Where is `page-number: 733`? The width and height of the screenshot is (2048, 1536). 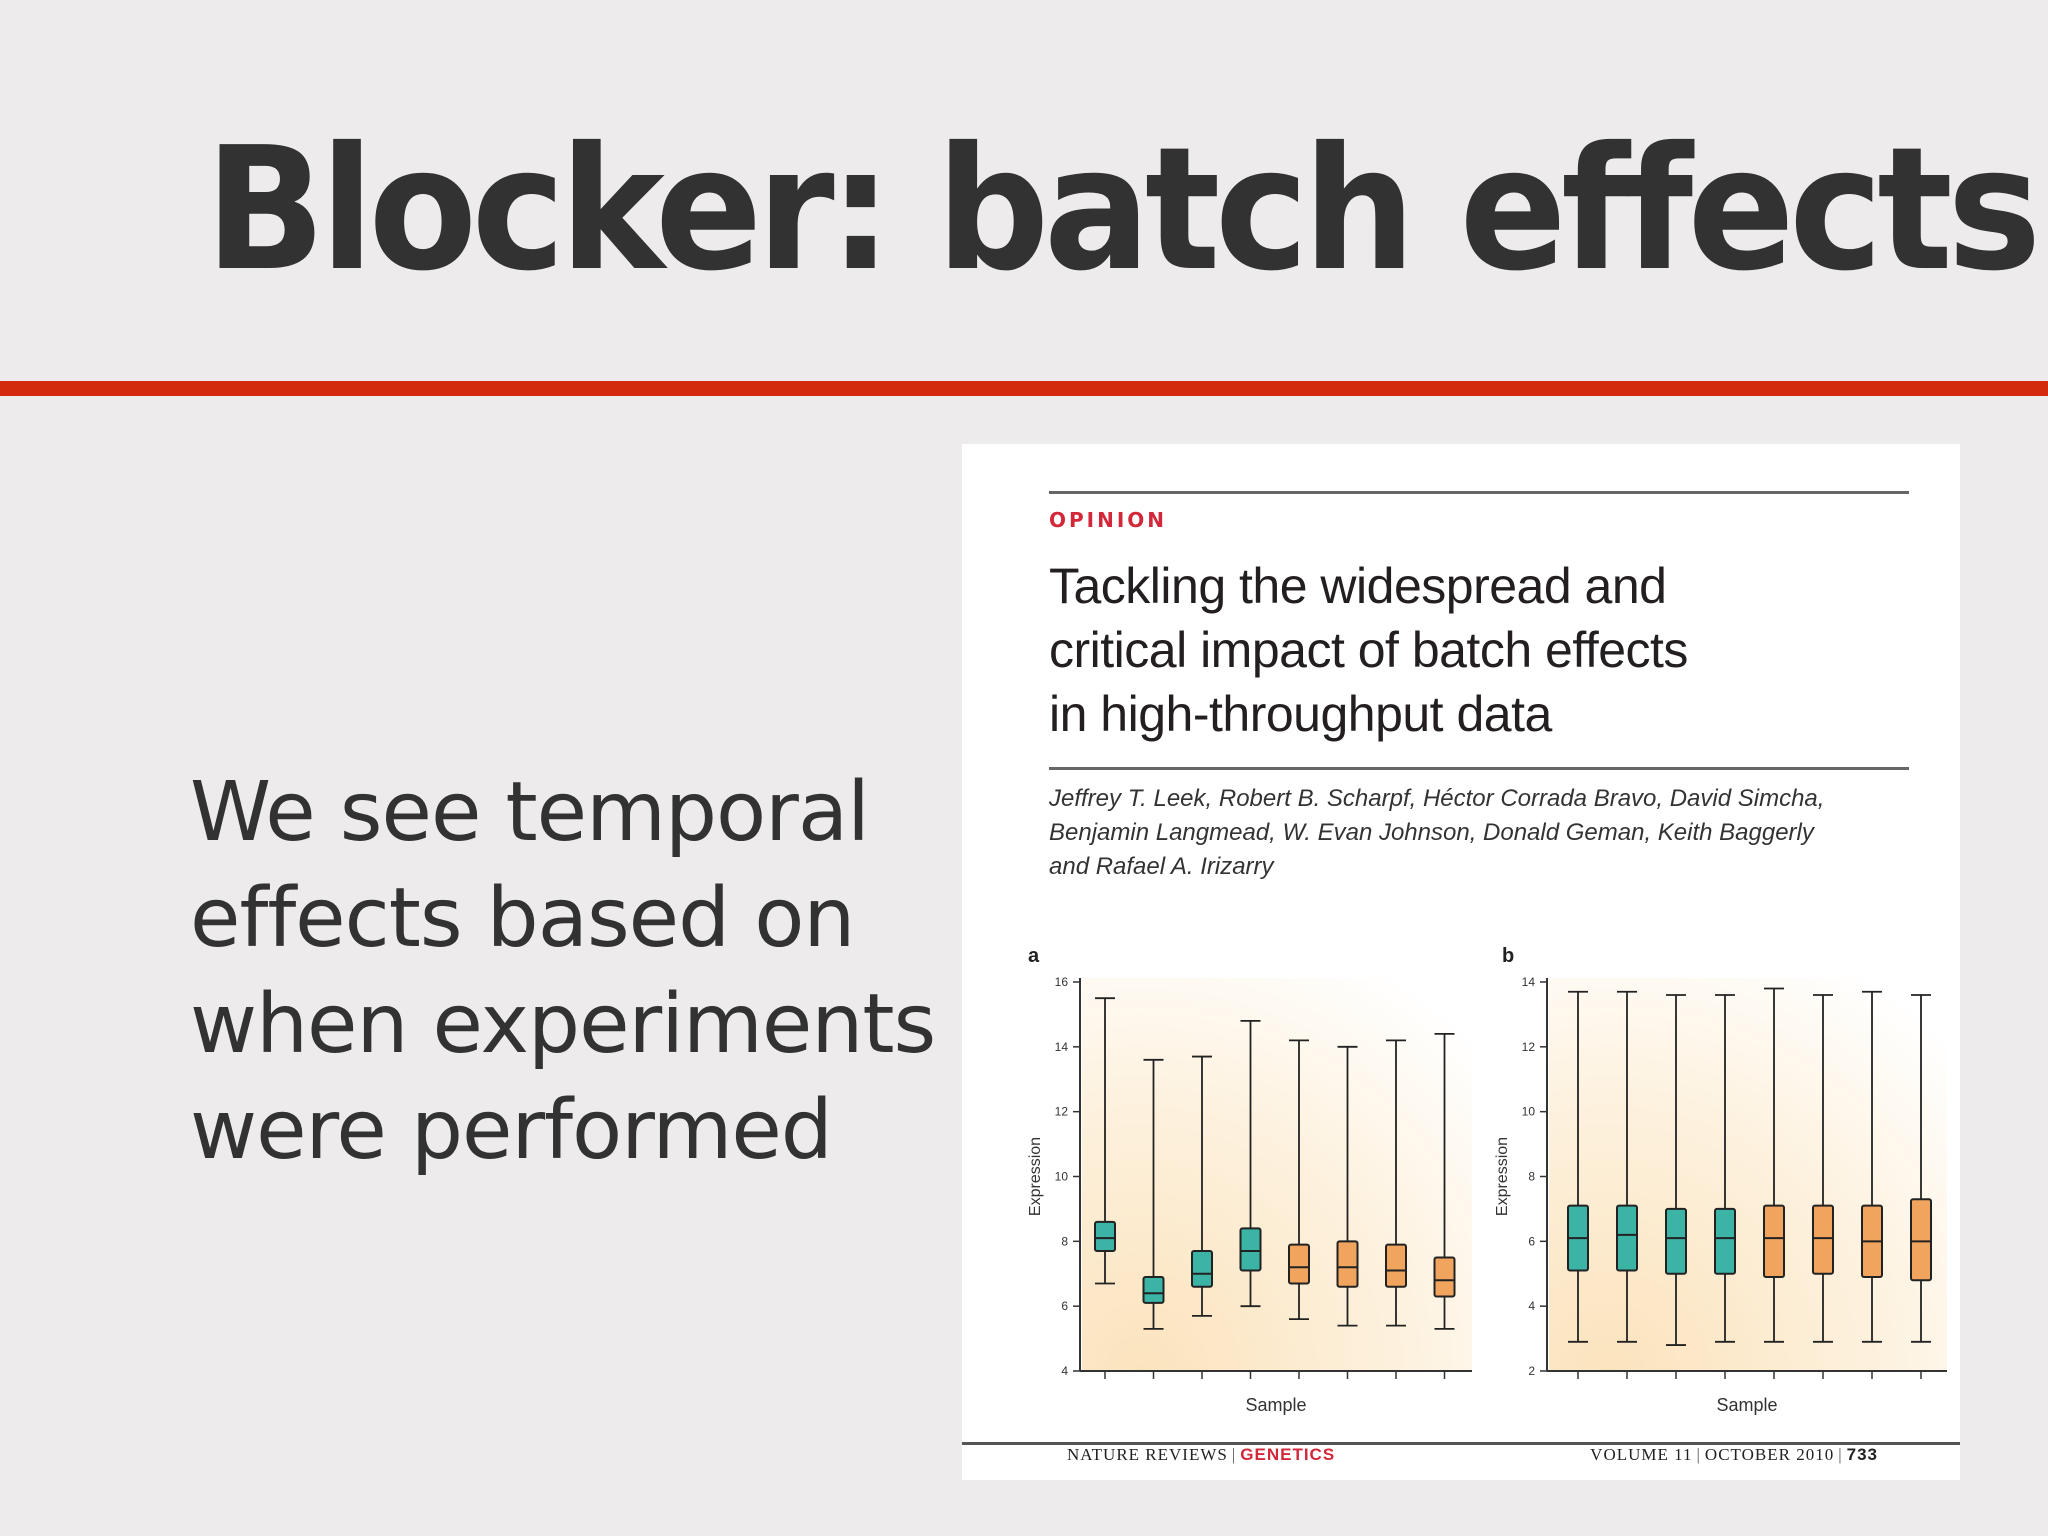 page-number: 733 is located at coordinates (1862, 1454).